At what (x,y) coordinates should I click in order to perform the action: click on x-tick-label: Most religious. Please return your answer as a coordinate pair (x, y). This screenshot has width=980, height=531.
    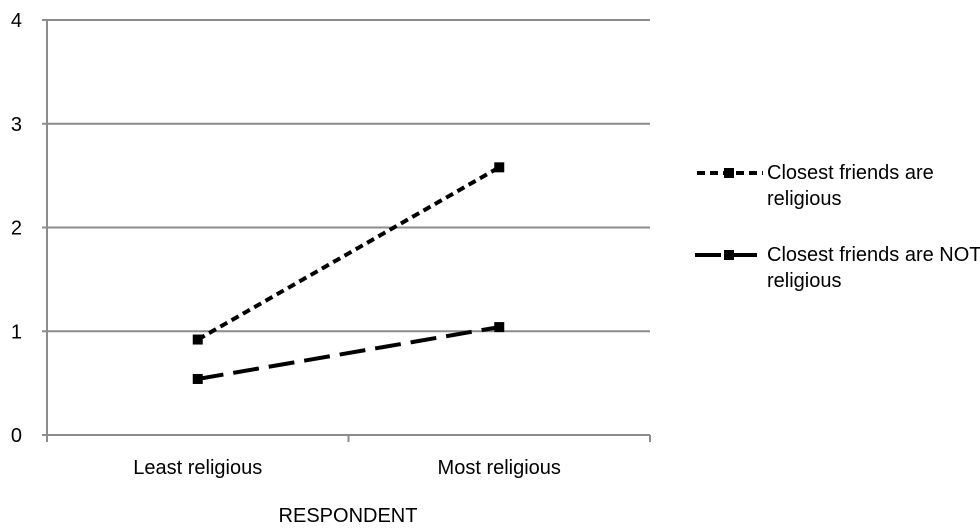
    Looking at the image, I should click on (499, 468).